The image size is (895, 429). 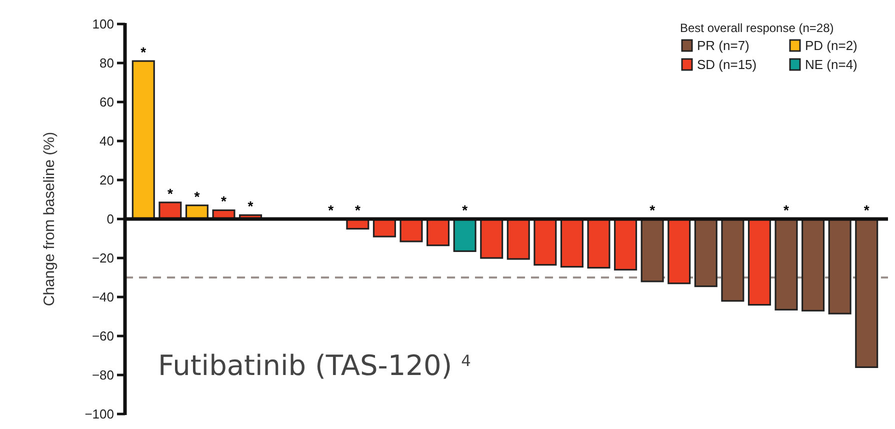 What do you see at coordinates (107, 141) in the screenshot?
I see `y-tick-label: 40` at bounding box center [107, 141].